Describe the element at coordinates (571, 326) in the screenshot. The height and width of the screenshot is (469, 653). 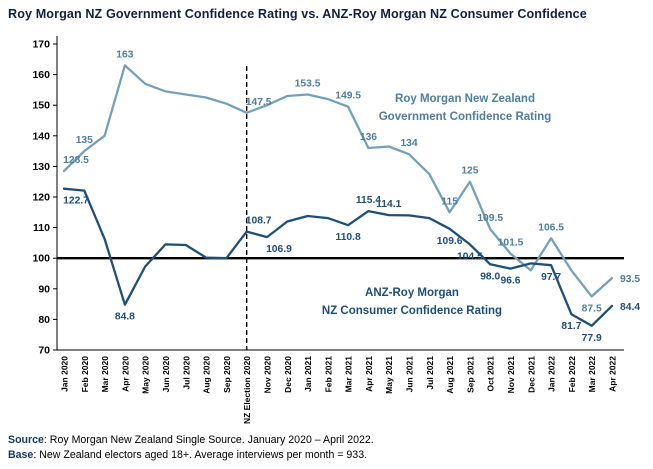
I see `data-label: 81.7` at that location.